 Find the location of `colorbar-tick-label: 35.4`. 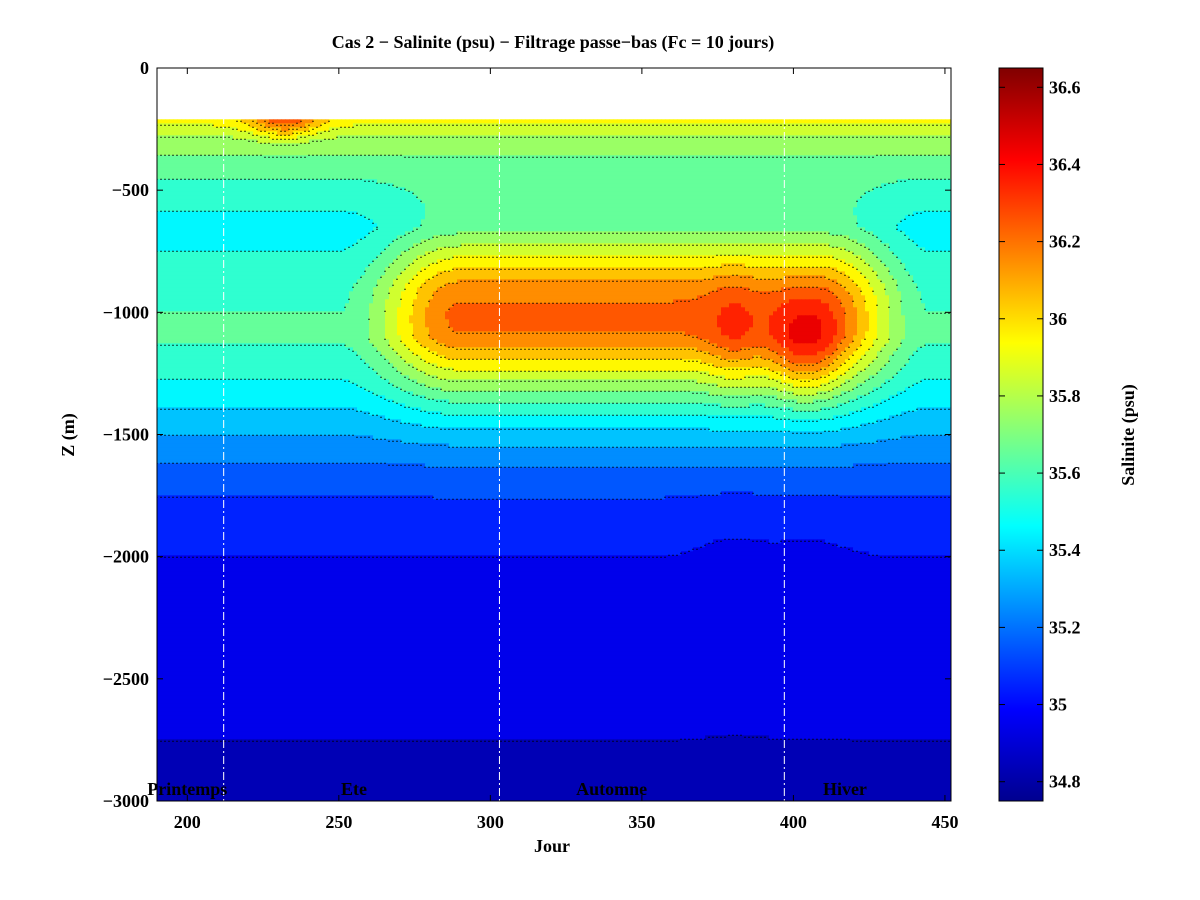

colorbar-tick-label: 35.4 is located at coordinates (1065, 550).